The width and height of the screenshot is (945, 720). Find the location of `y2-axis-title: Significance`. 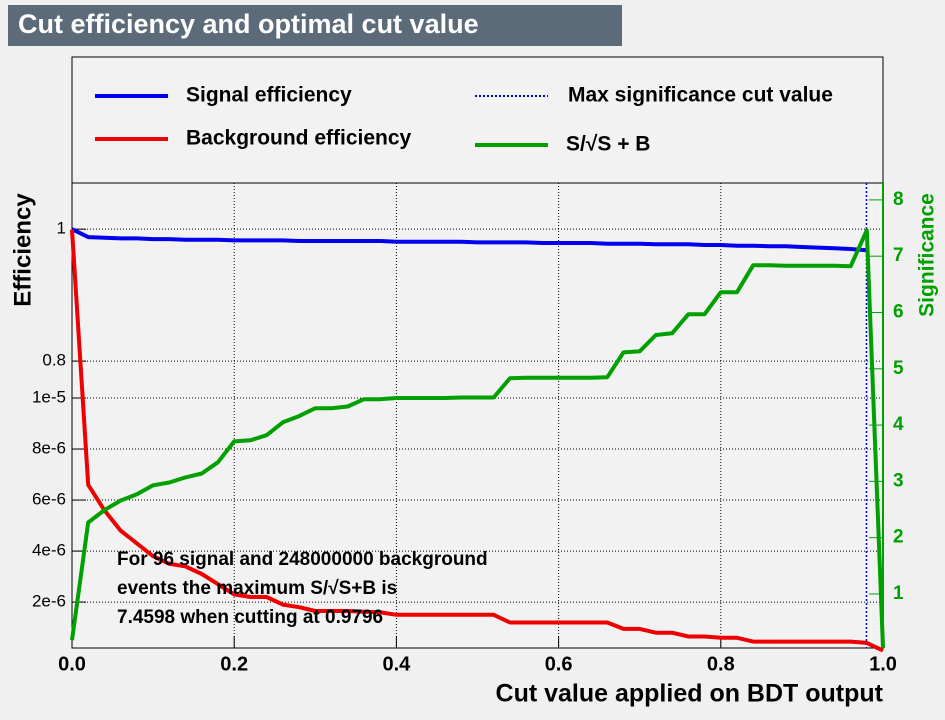

y2-axis-title: Significance is located at coordinates (927, 255).